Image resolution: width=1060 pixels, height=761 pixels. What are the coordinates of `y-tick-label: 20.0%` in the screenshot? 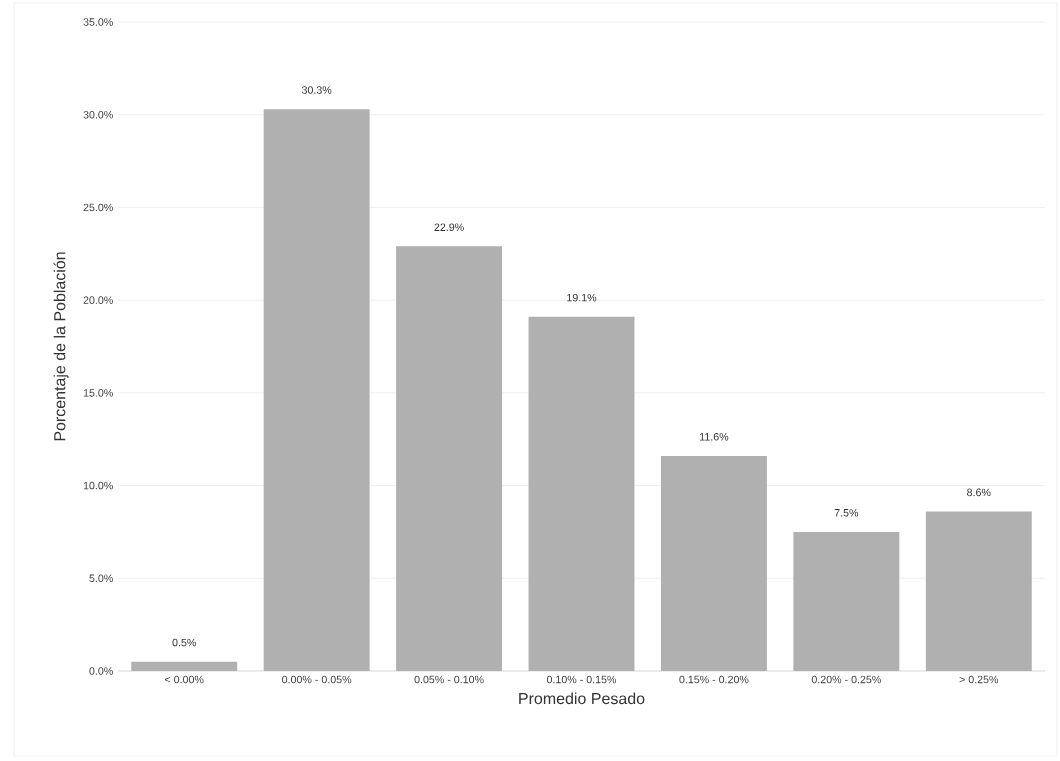 It's located at (98, 300).